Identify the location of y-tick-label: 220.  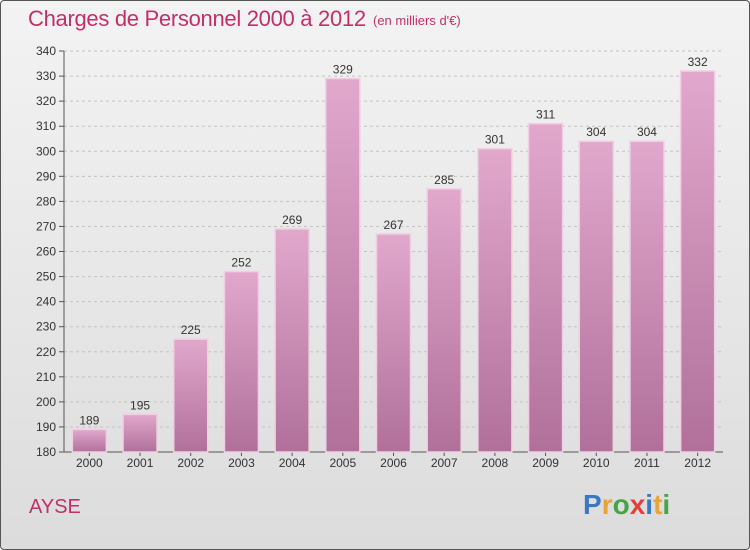
(46, 352).